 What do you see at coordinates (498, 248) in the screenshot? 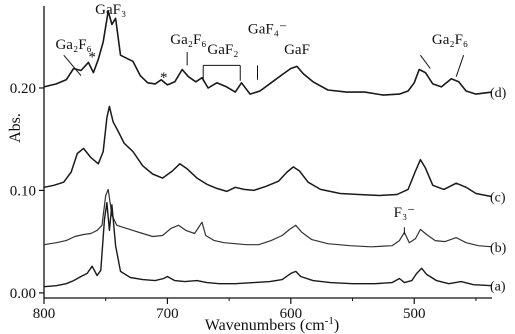
I see `trace-label: (b)` at bounding box center [498, 248].